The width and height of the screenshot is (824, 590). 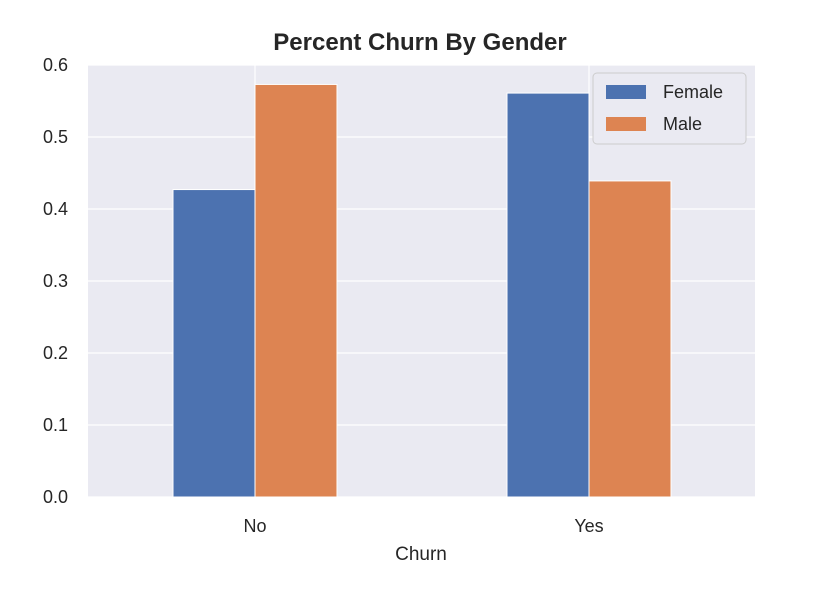 I want to click on y-tick-label: 0.0, so click(x=55, y=497).